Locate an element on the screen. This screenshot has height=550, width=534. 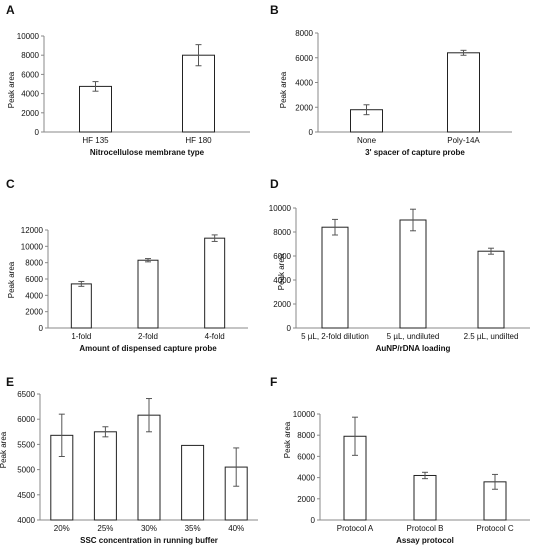
x-tick-label: Poly-14A is located at coordinates (463, 140).